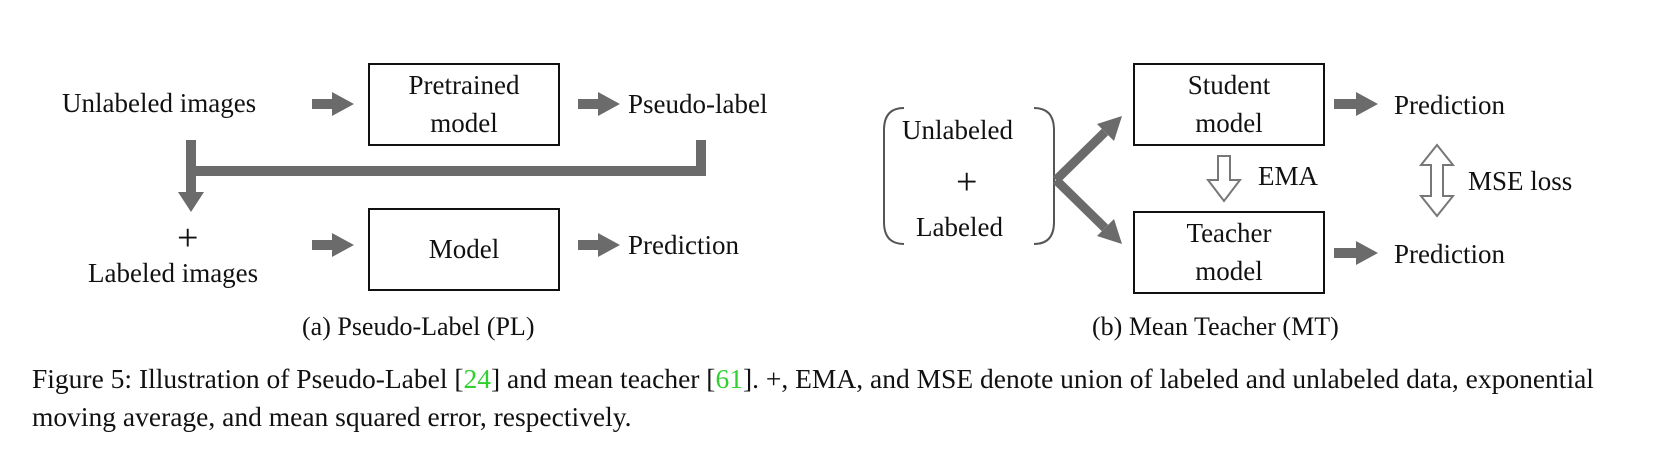 This screenshot has width=1670, height=464. Describe the element at coordinates (729, 378) in the screenshot. I see `citation-link-61: 61` at that location.